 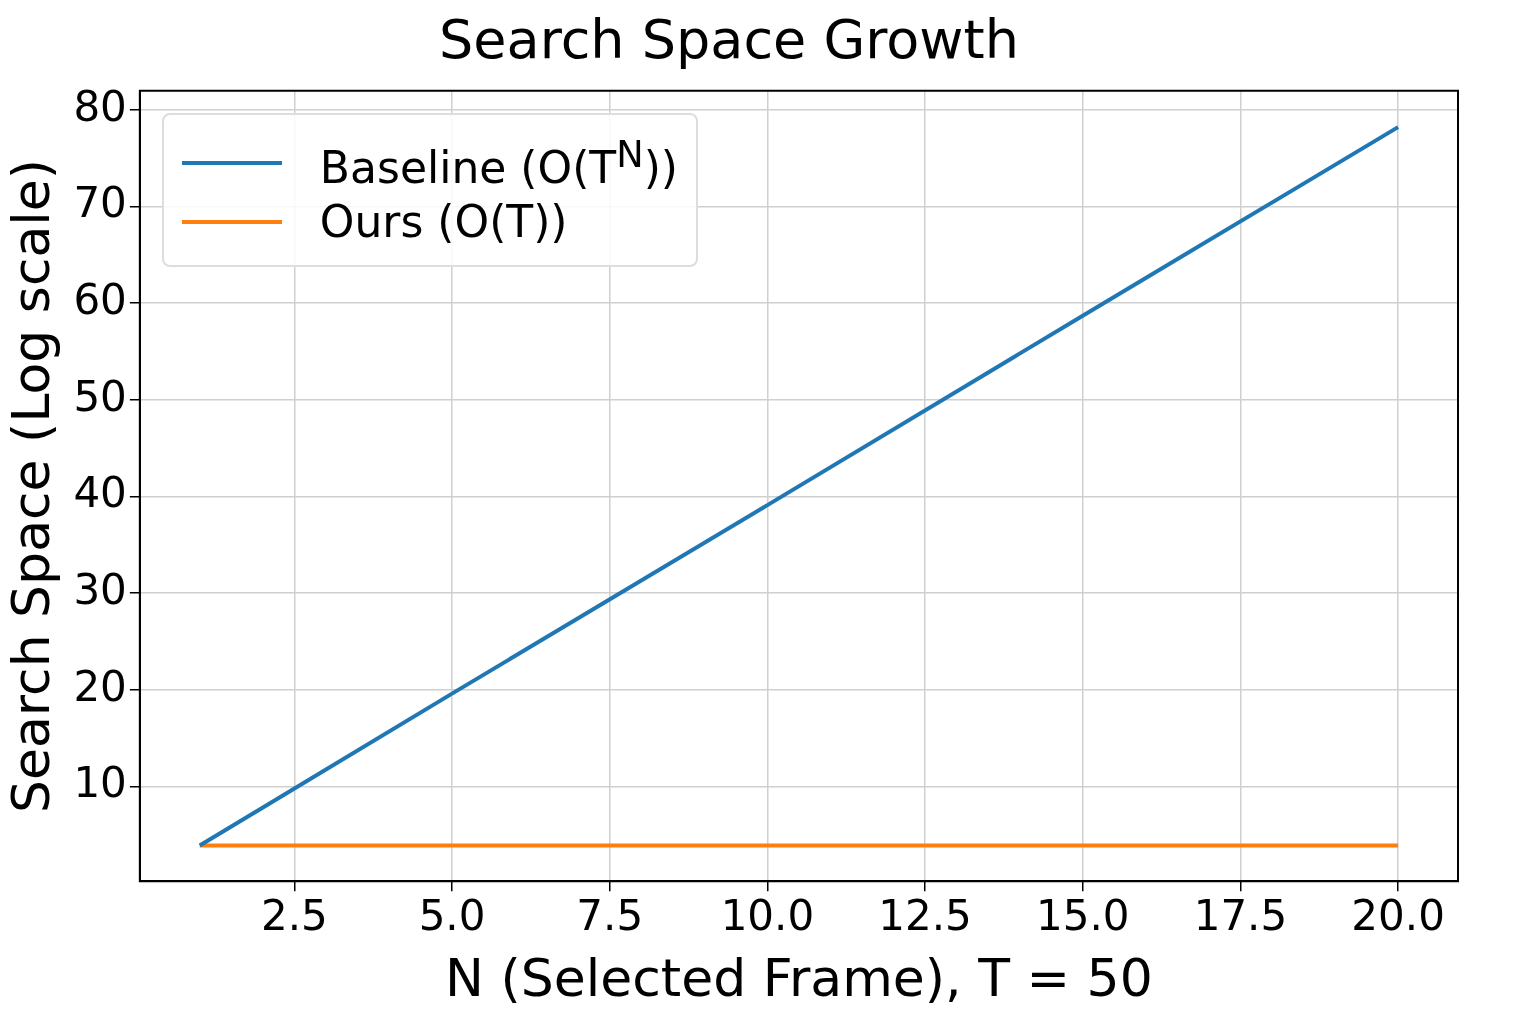 What do you see at coordinates (443, 222) in the screenshot?
I see `legend-label: Ours (O(T))` at bounding box center [443, 222].